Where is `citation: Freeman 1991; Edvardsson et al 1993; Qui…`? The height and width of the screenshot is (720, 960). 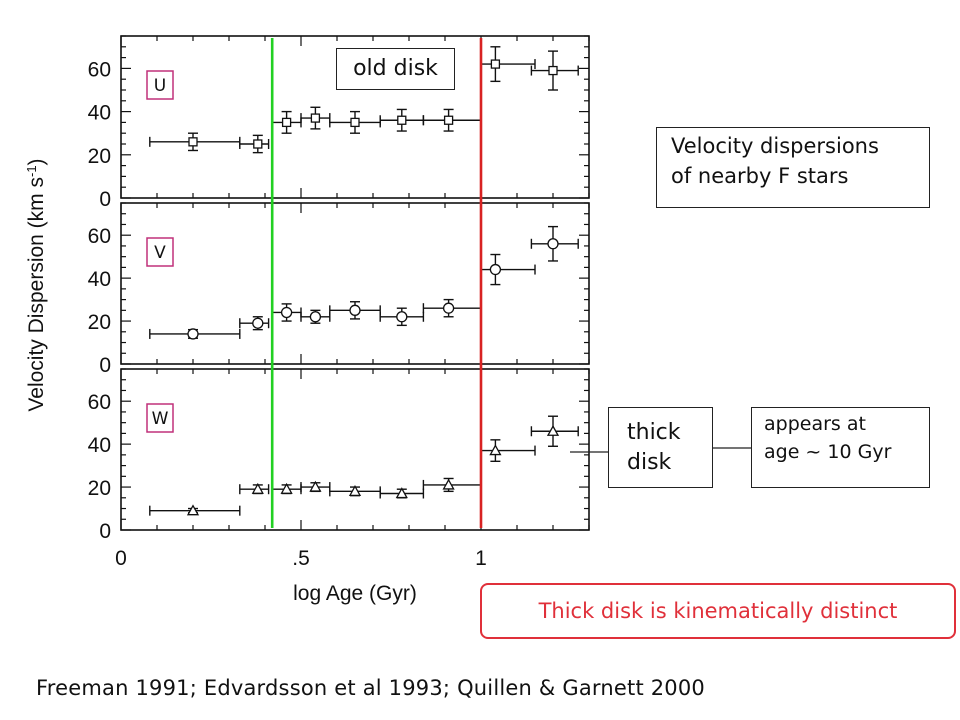 citation: Freeman 1991; Edvardsson et al 1993; Qui… is located at coordinates (370, 688).